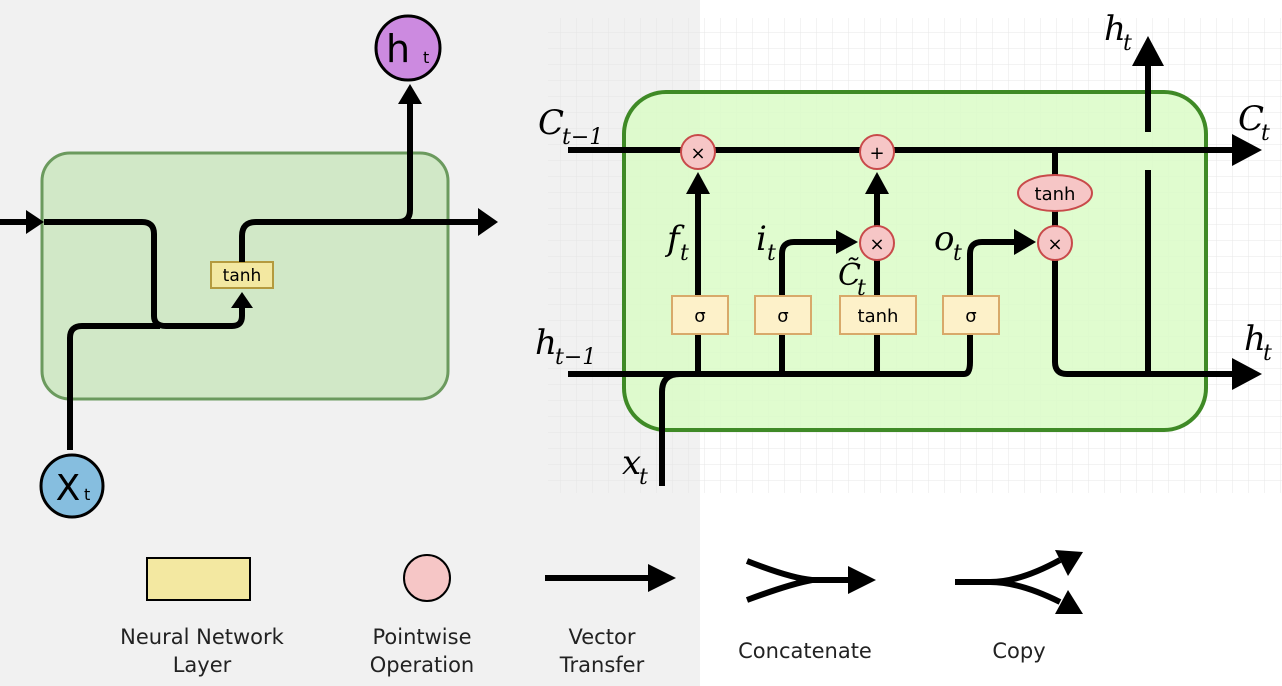 This screenshot has width=1282, height=686. Describe the element at coordinates (68, 488) in the screenshot. I see `rnn-x-label: X` at that location.